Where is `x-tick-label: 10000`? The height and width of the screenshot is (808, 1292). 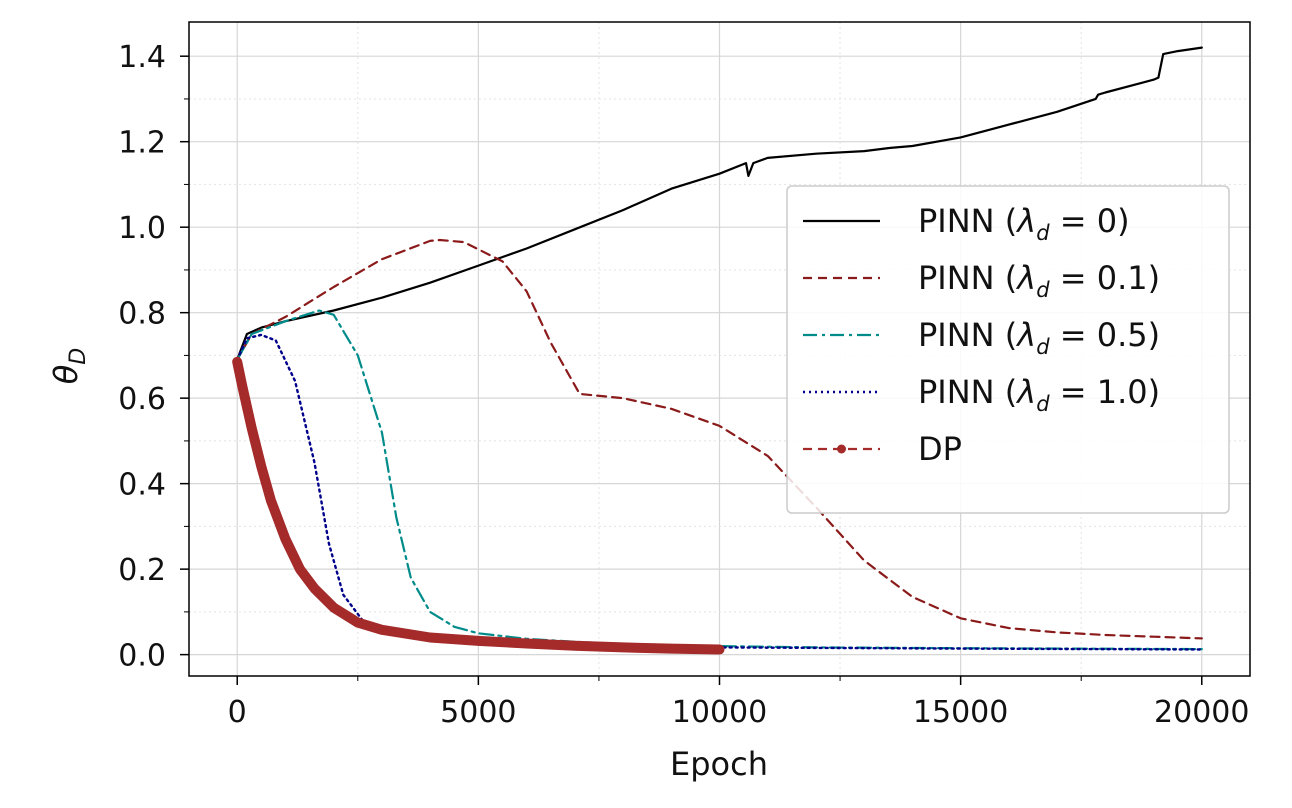 x-tick-label: 10000 is located at coordinates (719, 712).